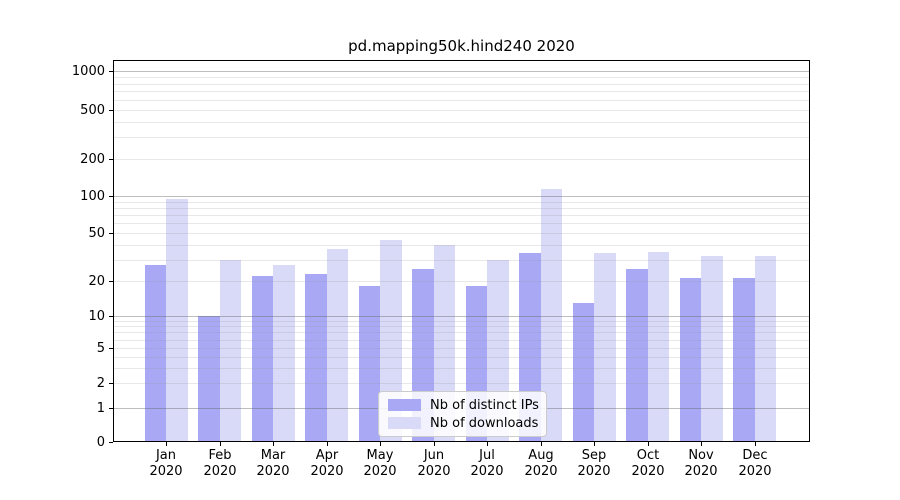  What do you see at coordinates (166, 463) in the screenshot?
I see `x-axis-tick-label: Jan 2020` at bounding box center [166, 463].